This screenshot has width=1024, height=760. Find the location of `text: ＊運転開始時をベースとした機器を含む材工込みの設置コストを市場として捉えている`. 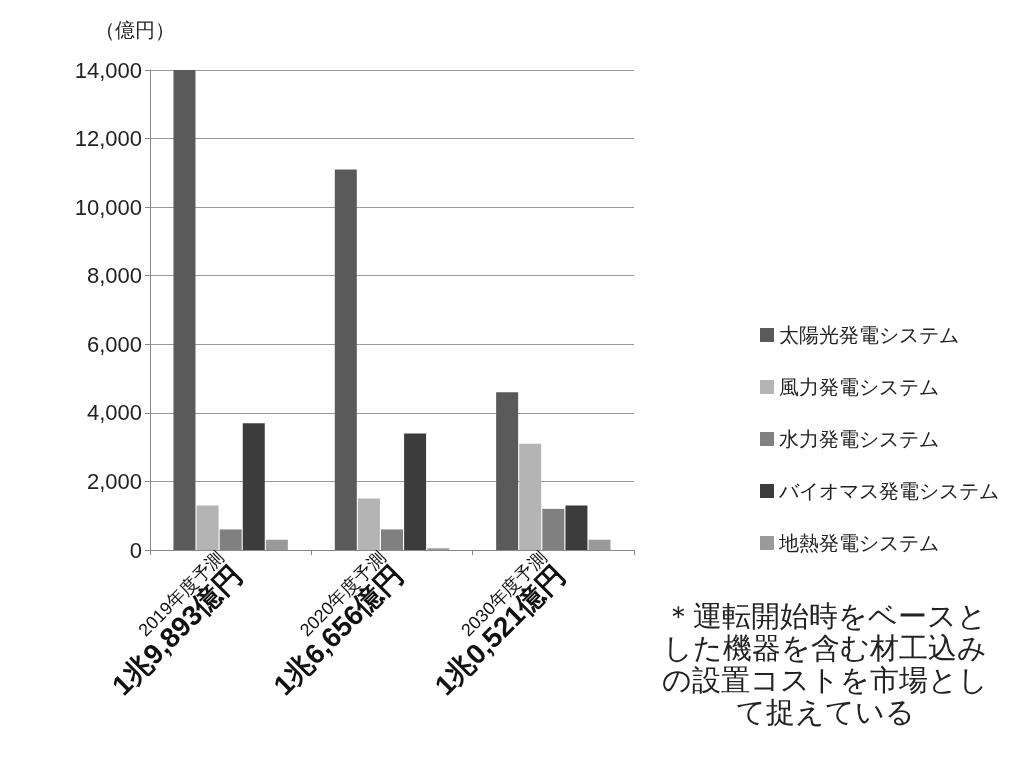

text: ＊運転開始時をベースとした機器を含む材工込みの設置コストを市場として捉えている is located at coordinates (825, 664).